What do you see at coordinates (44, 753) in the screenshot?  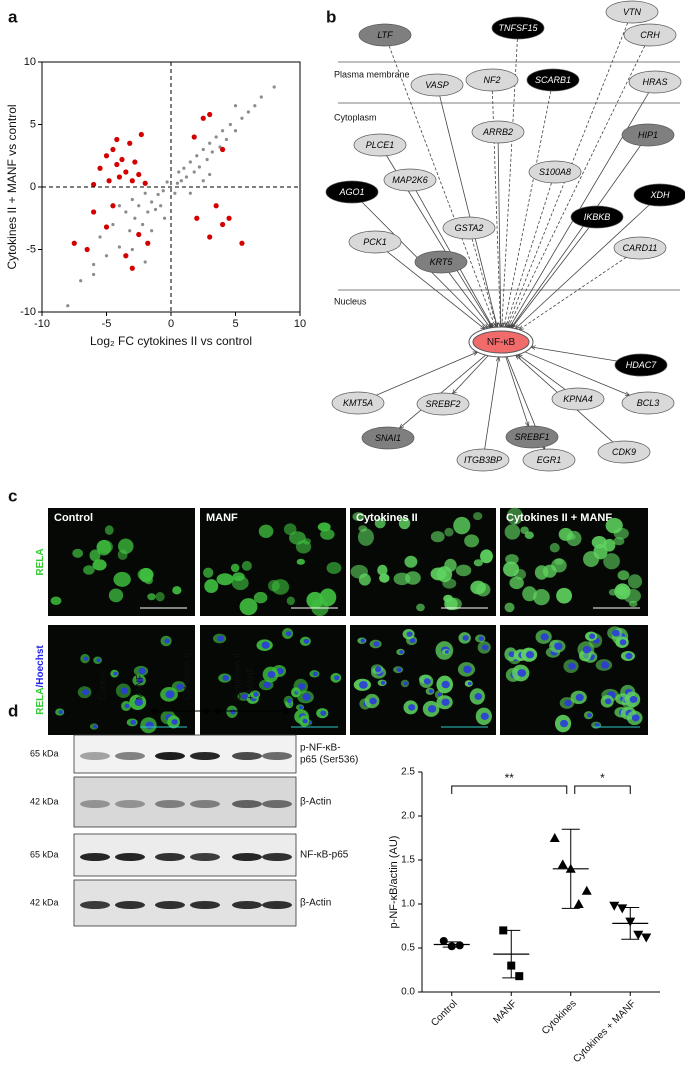 I see `size-label: 65 kDa` at bounding box center [44, 753].